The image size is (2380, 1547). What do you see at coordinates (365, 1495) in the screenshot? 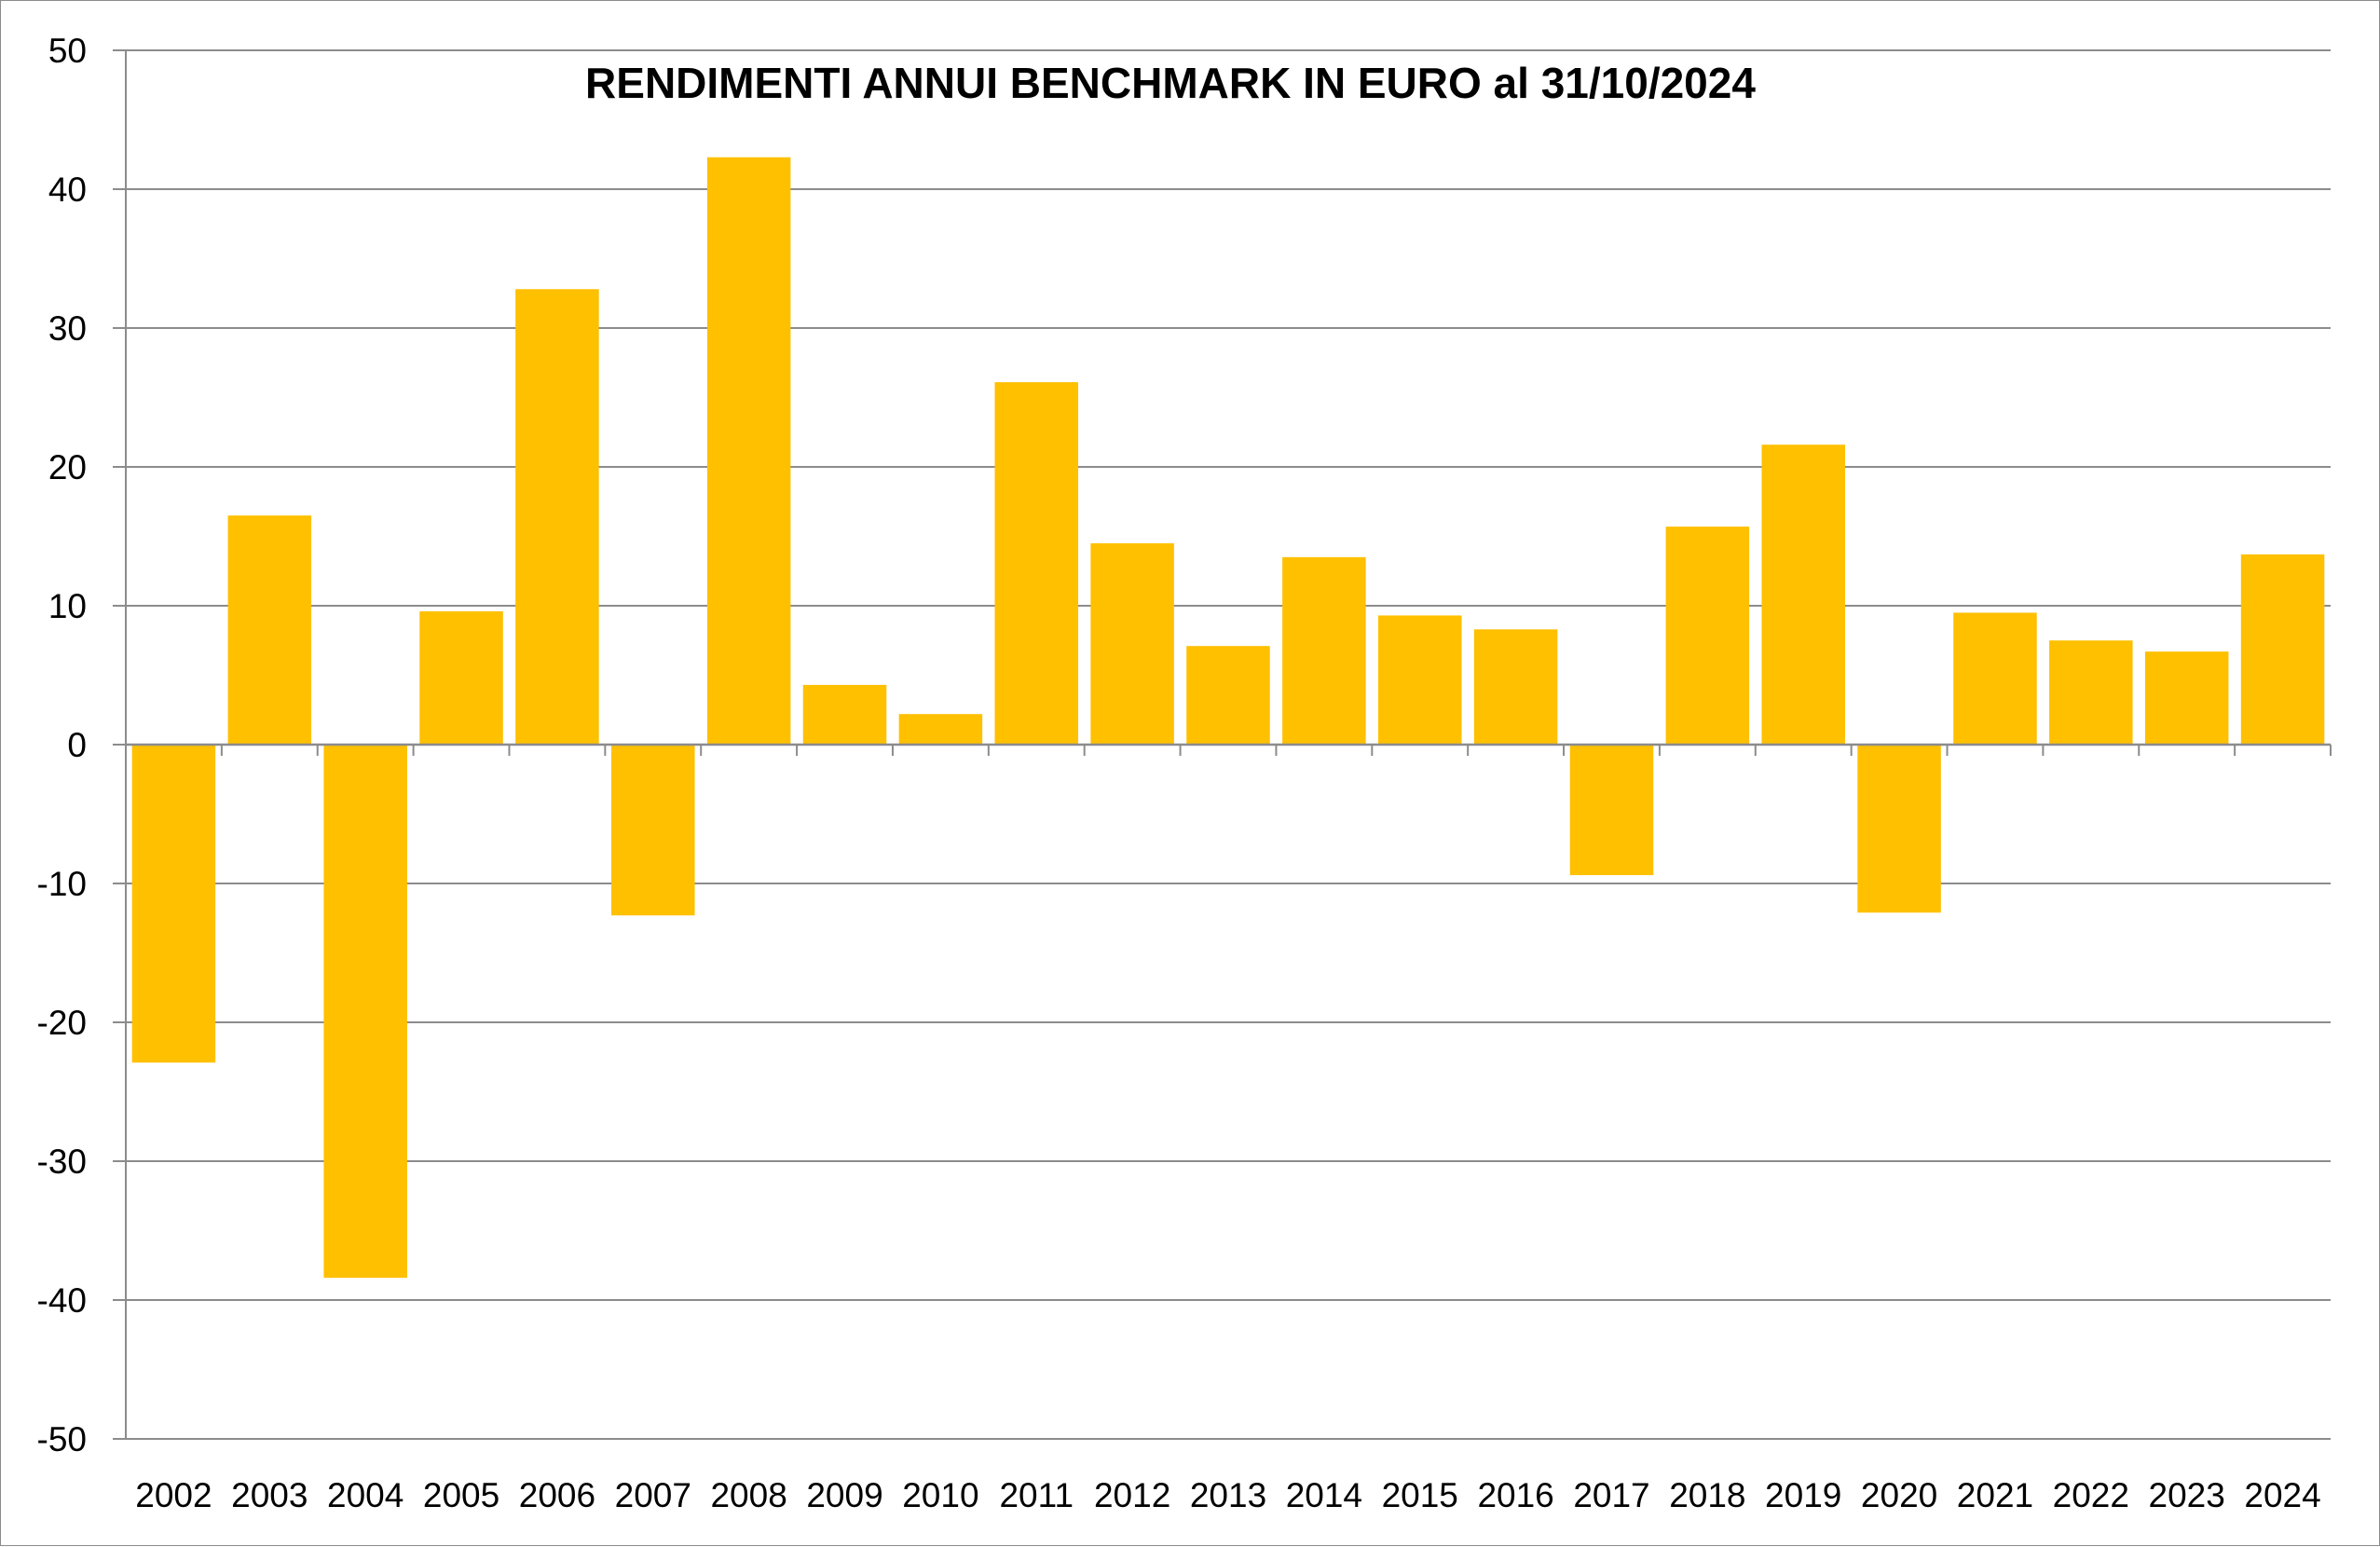
I see `x-tick-label: 2004` at bounding box center [365, 1495].